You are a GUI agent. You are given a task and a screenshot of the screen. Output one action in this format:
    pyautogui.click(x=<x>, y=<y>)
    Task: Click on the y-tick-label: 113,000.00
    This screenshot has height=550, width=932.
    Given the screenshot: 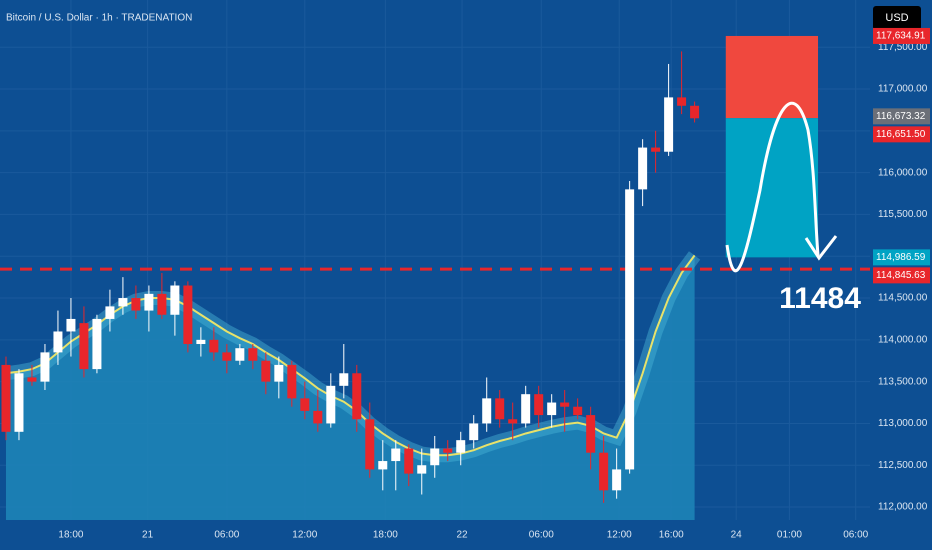 What is the action you would take?
    pyautogui.click(x=903, y=423)
    